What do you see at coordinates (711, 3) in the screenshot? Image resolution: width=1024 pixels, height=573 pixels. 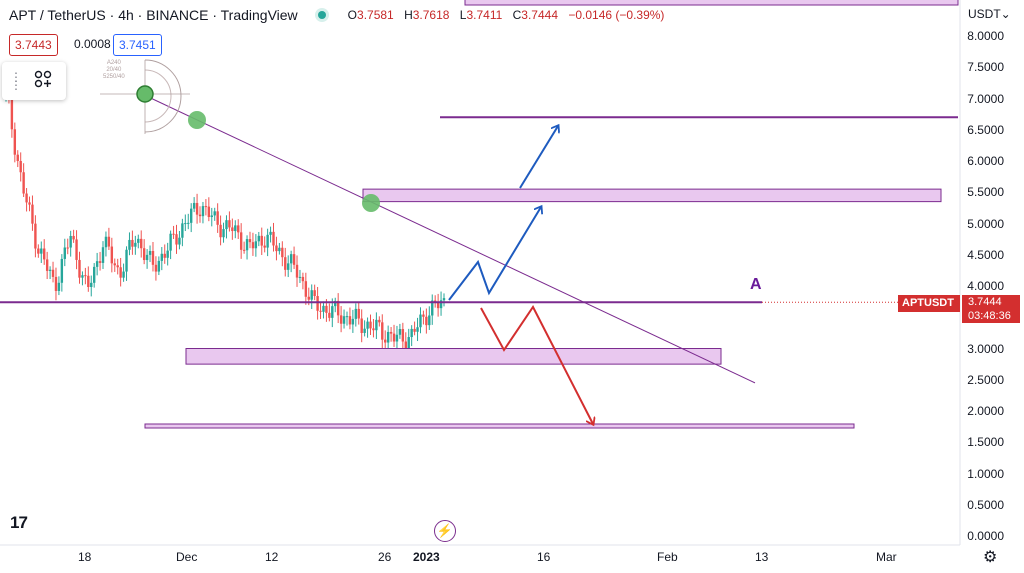 I see `top-zone` at bounding box center [711, 3].